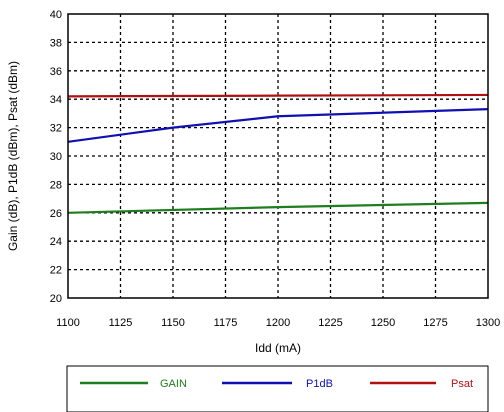 The image size is (504, 412). I want to click on y-tick-label: 24, so click(56, 242).